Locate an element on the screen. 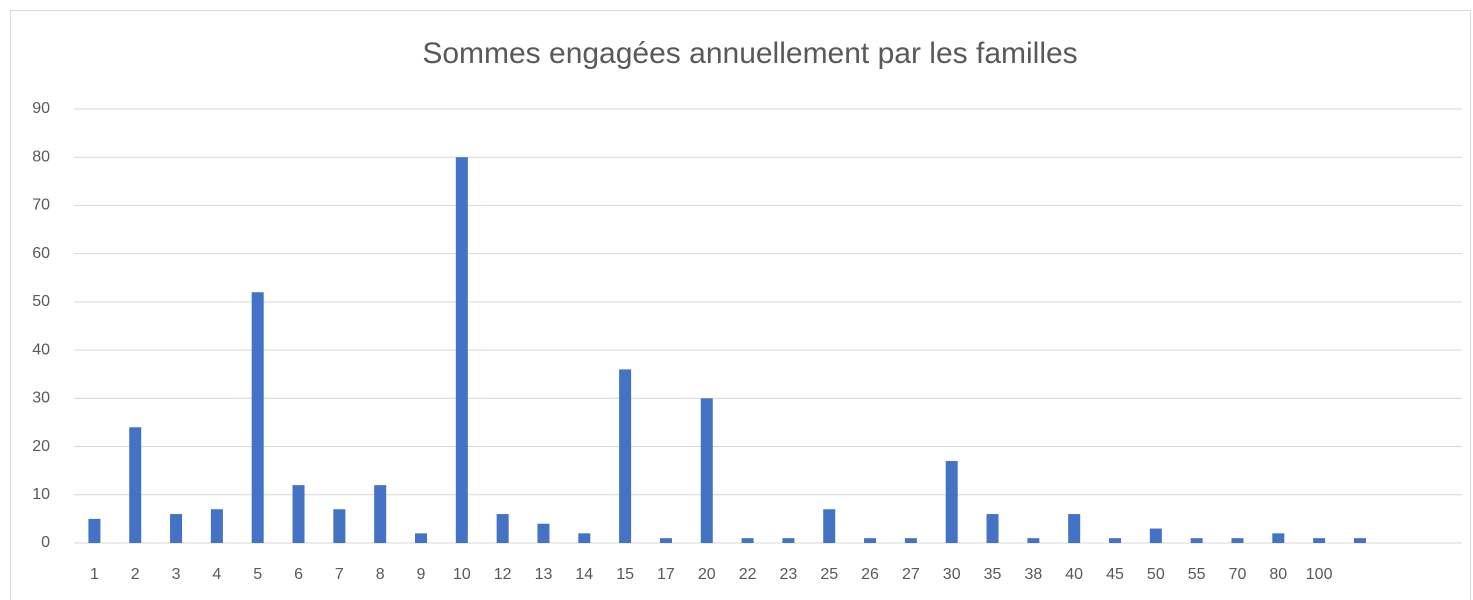 Image resolution: width=1473 pixels, height=600 pixels. x-tick-label: 30 is located at coordinates (952, 574).